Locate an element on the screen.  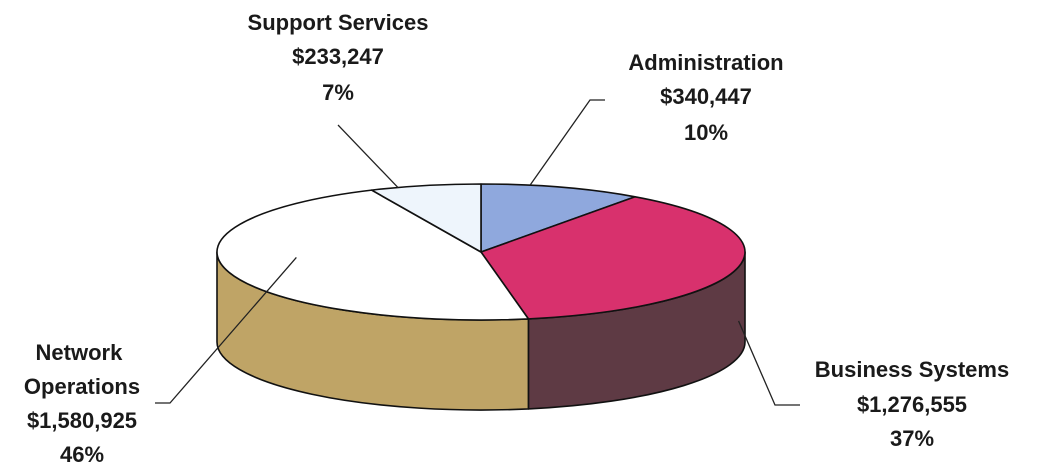
leader-line-network-operations is located at coordinates (226, 330).